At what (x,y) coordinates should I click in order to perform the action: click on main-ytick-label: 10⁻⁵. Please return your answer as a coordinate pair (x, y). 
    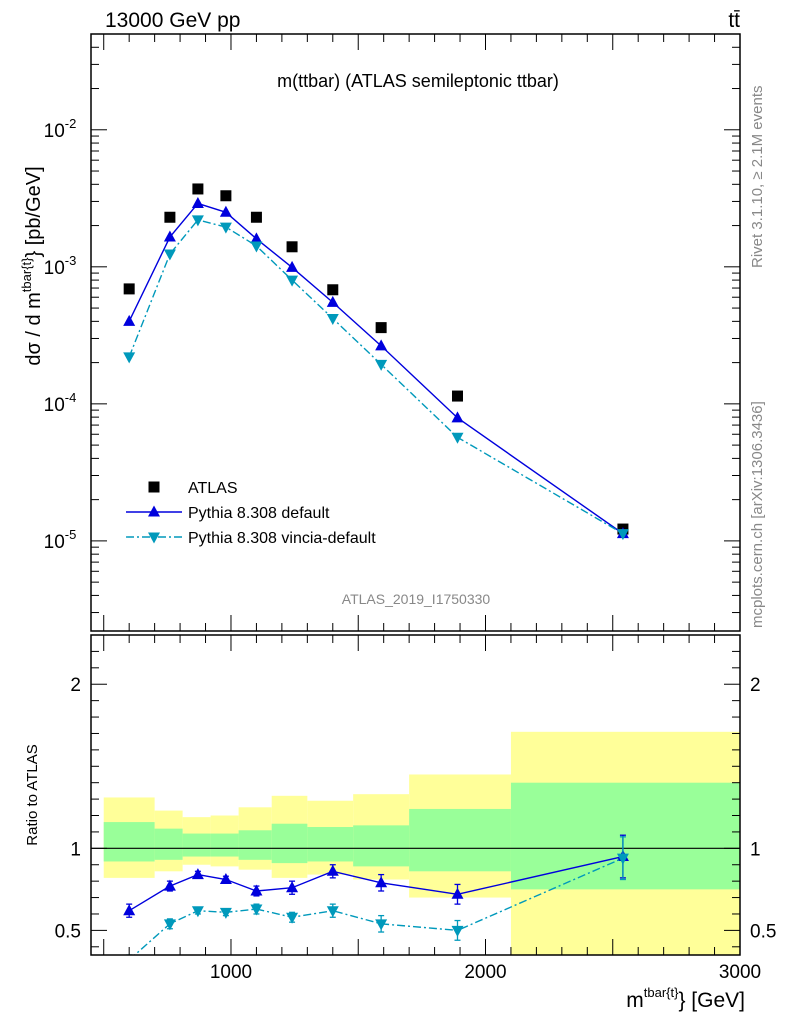
    Looking at the image, I should click on (60, 540).